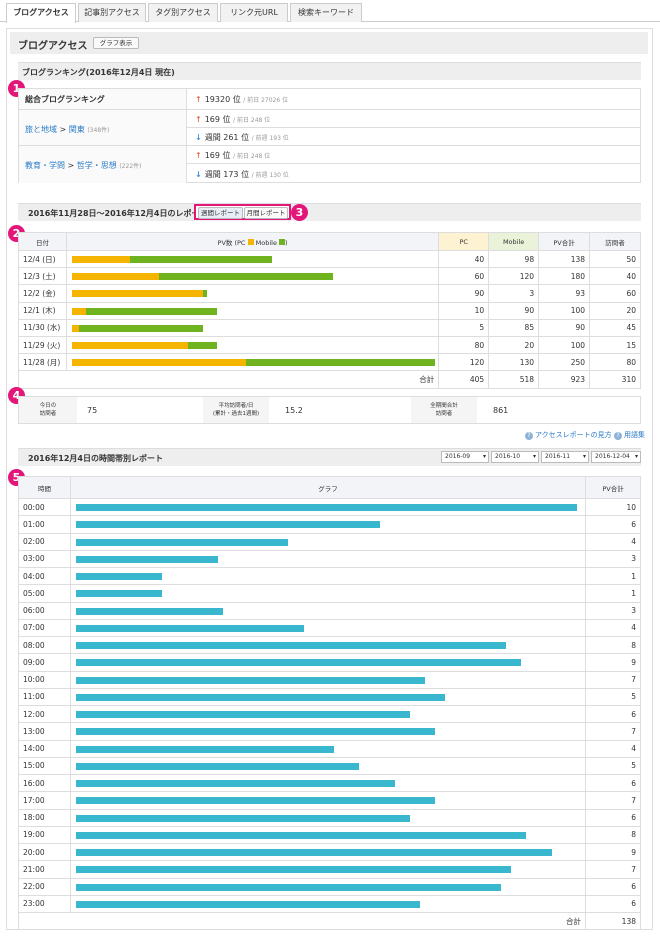  I want to click on tab-tag-access: タグ別アクセス, so click(183, 12).